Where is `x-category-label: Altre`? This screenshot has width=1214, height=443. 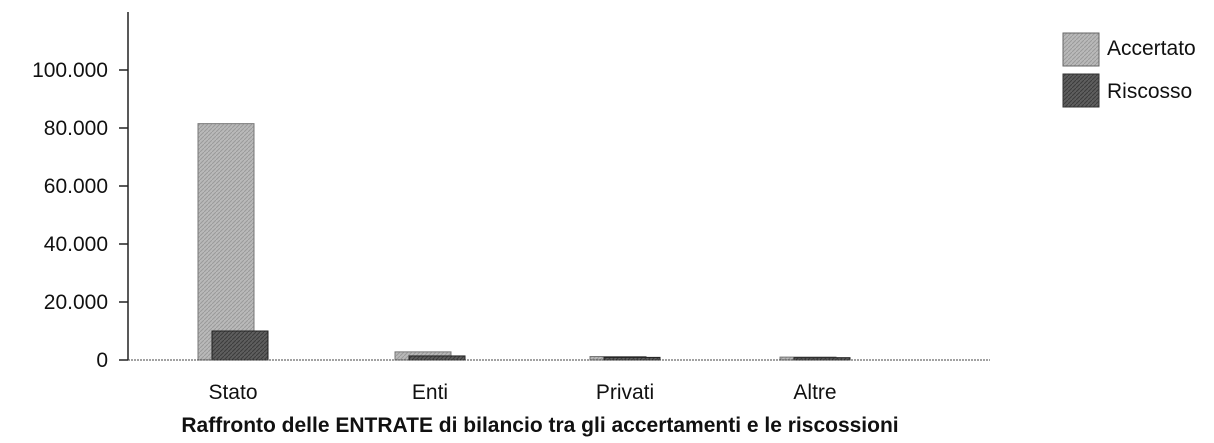
x-category-label: Altre is located at coordinates (814, 392).